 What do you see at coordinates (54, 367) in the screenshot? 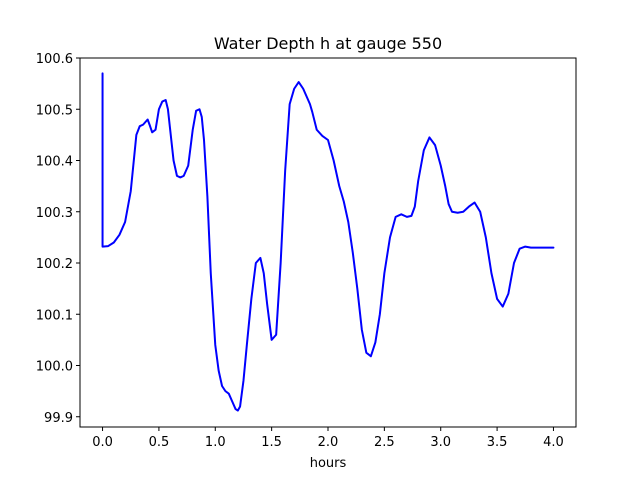
I see `y-tick-label: 100.0` at bounding box center [54, 367].